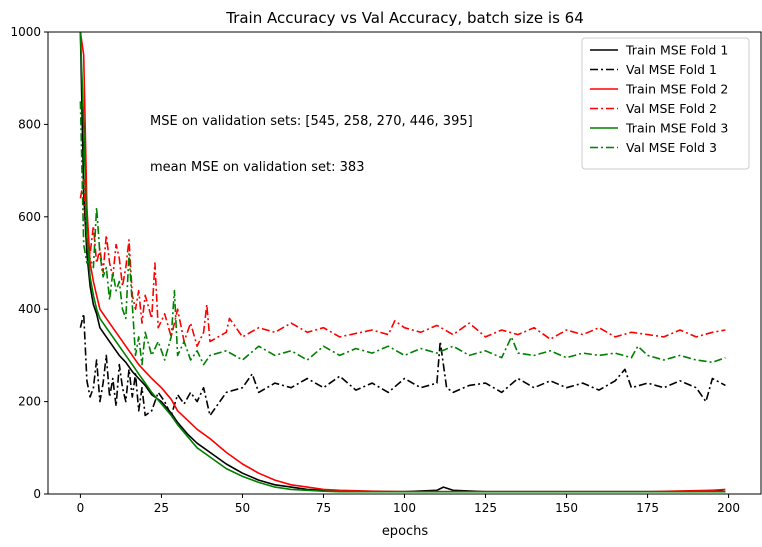 The width and height of the screenshot is (762, 547). I want to click on y-axis: 0 200 400 600 800 1000, so click(29, 263).